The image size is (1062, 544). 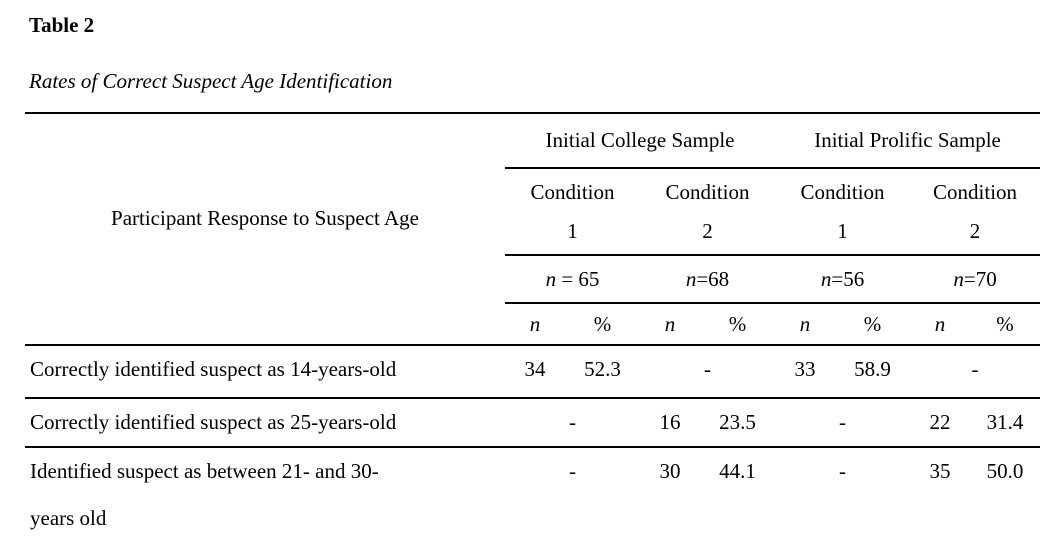 What do you see at coordinates (670, 471) in the screenshot?
I see `cell-n: 30` at bounding box center [670, 471].